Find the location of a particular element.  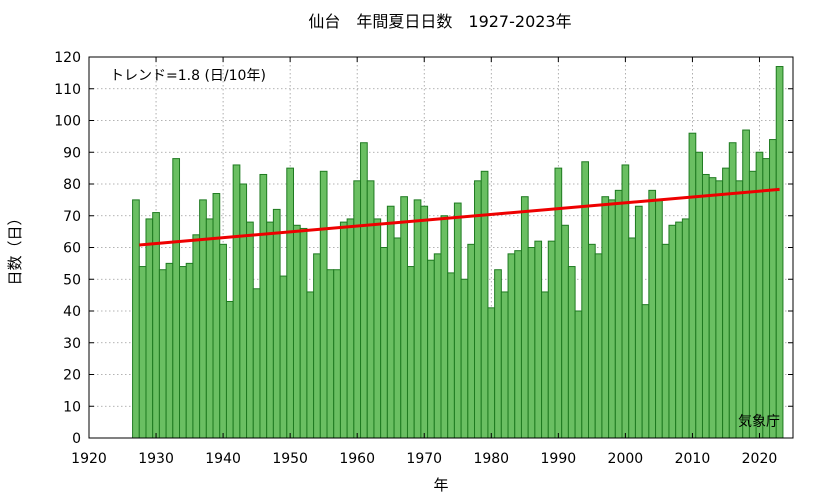

bar-1957 is located at coordinates (337, 354).